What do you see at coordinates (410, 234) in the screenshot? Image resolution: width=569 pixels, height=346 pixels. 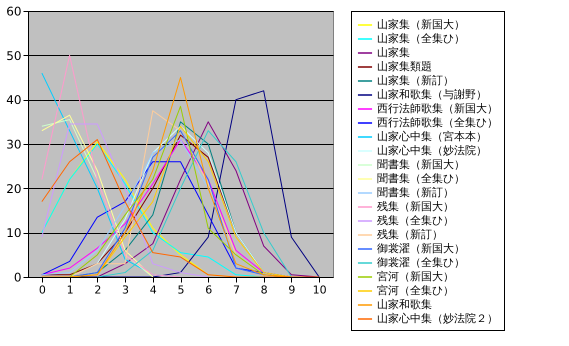 I see `legend-label: 残集（新訂）` at bounding box center [410, 234].